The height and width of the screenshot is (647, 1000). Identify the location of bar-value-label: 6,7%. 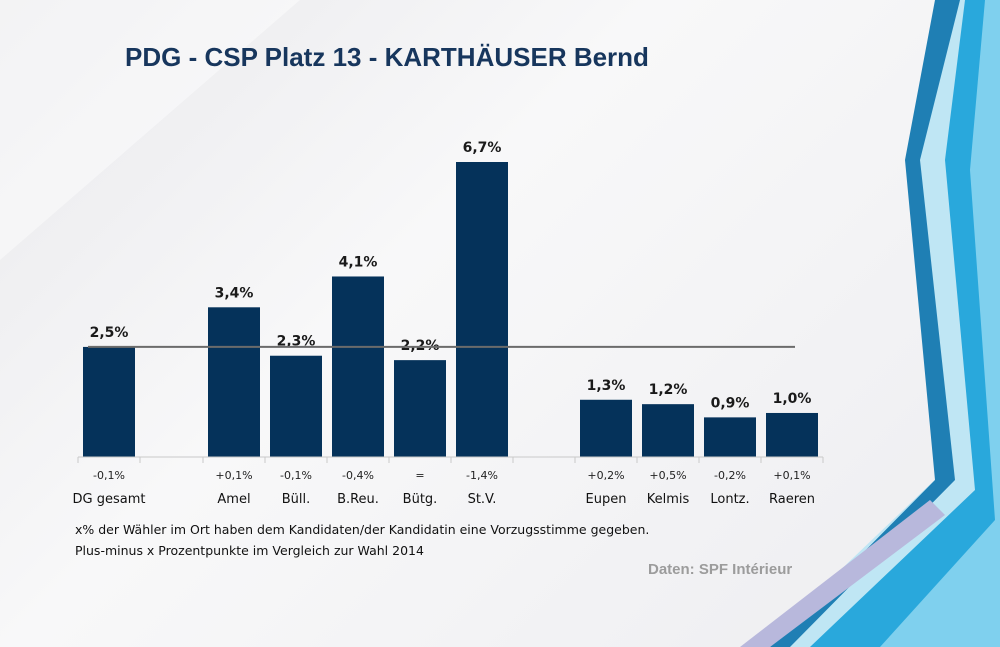
(482, 148).